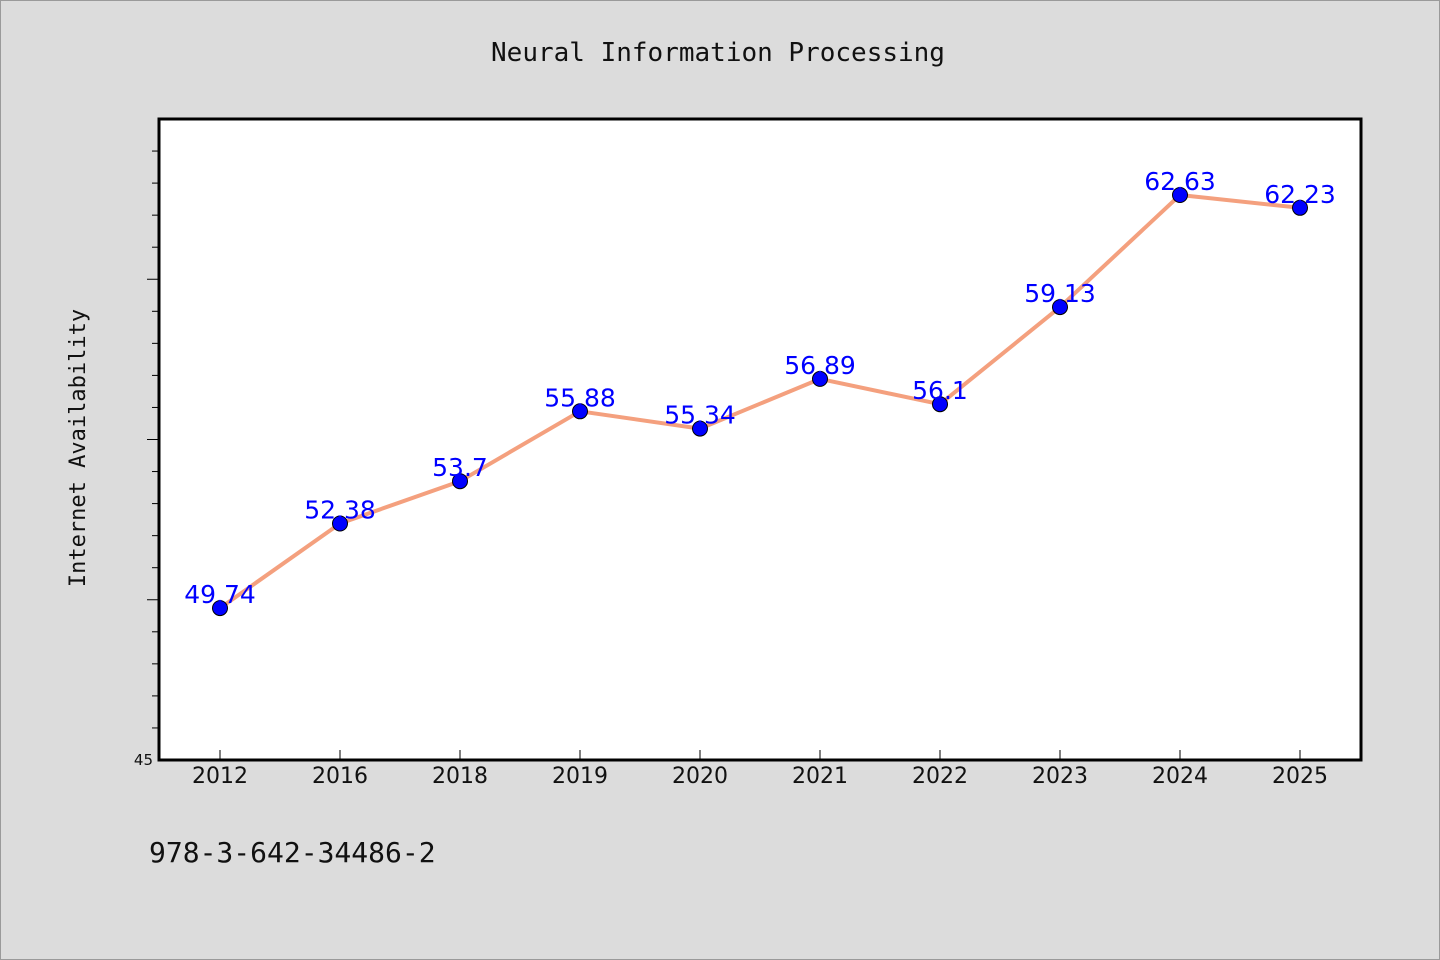  I want to click on data-label: 53.7, so click(460, 467).